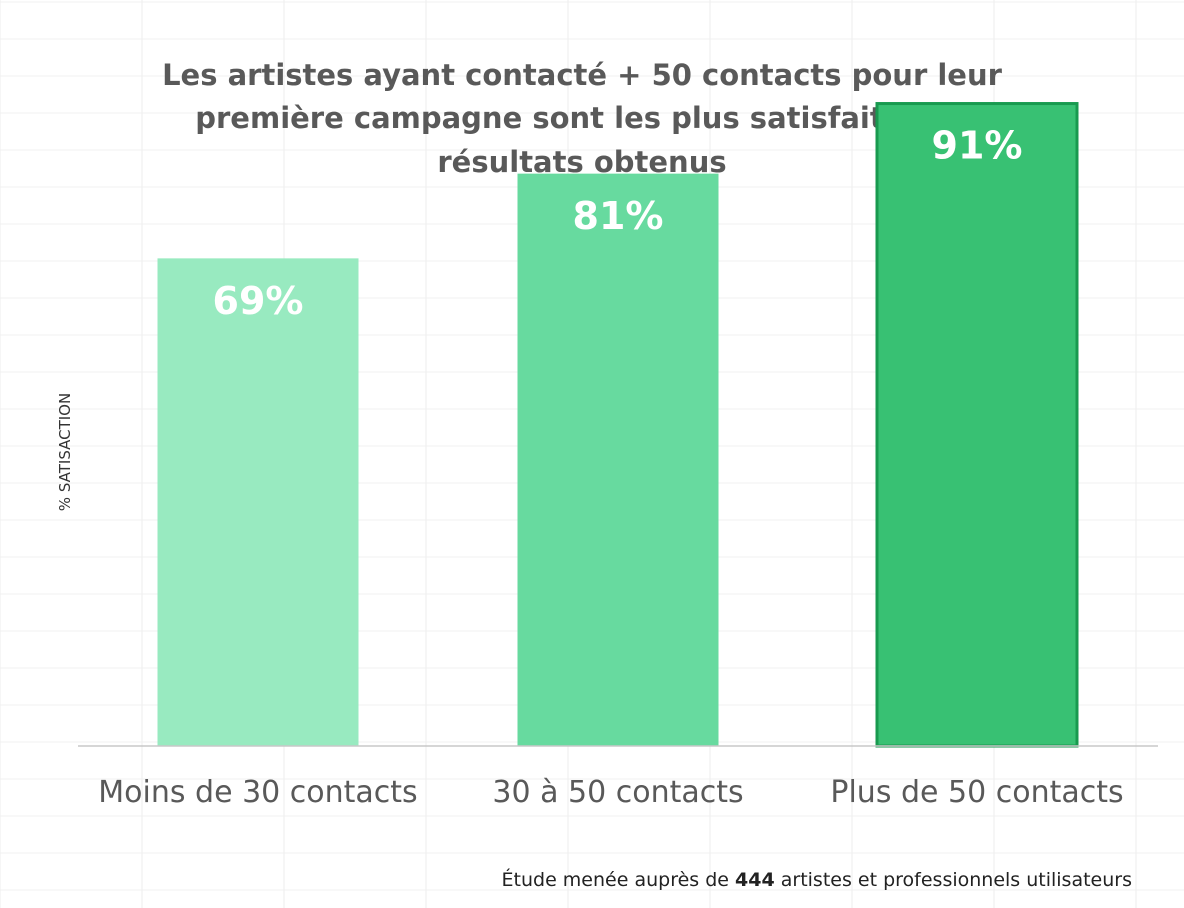 This screenshot has height=908, width=1184. Describe the element at coordinates (257, 792) in the screenshot. I see `category-label-1: Moins de 30 contacts` at that location.